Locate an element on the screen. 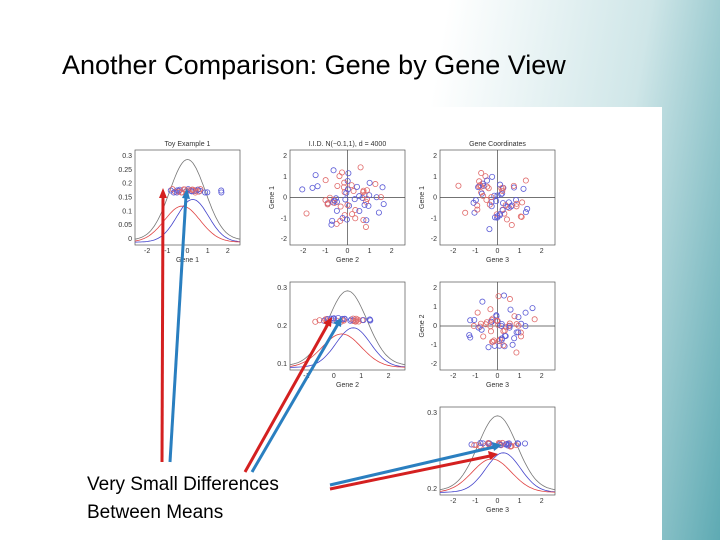 This screenshot has height=540, width=720. x-axis-label: Gene 3 is located at coordinates (497, 260).